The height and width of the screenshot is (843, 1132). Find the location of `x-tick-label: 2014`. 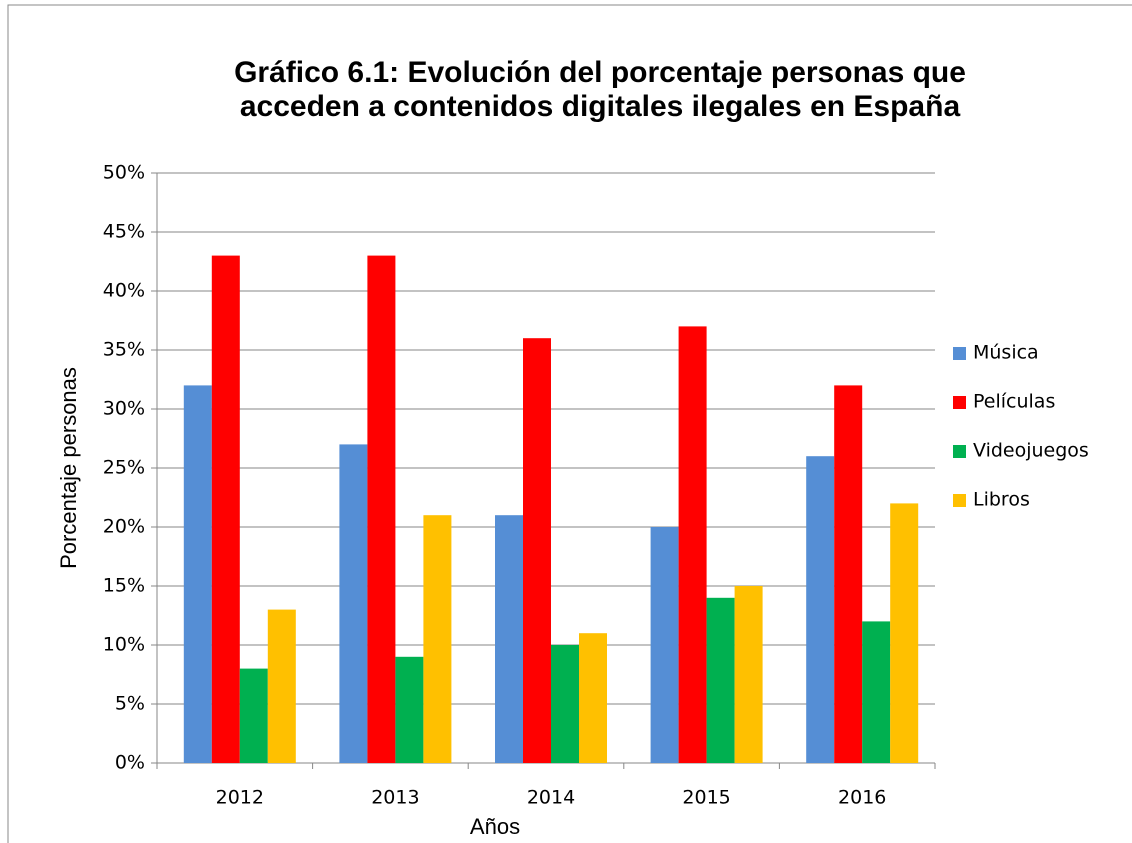

x-tick-label: 2014 is located at coordinates (551, 798).